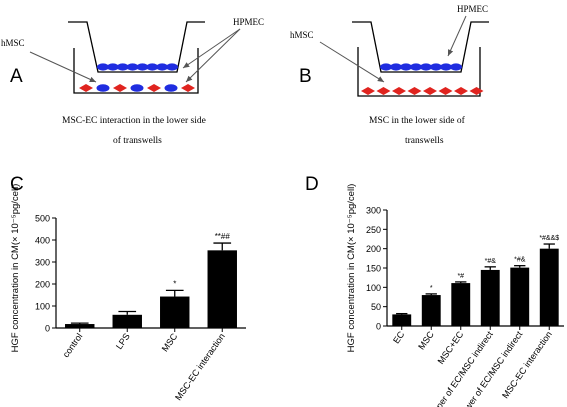  Describe the element at coordinates (373, 230) in the screenshot. I see `y-tick-label: 250` at that location.